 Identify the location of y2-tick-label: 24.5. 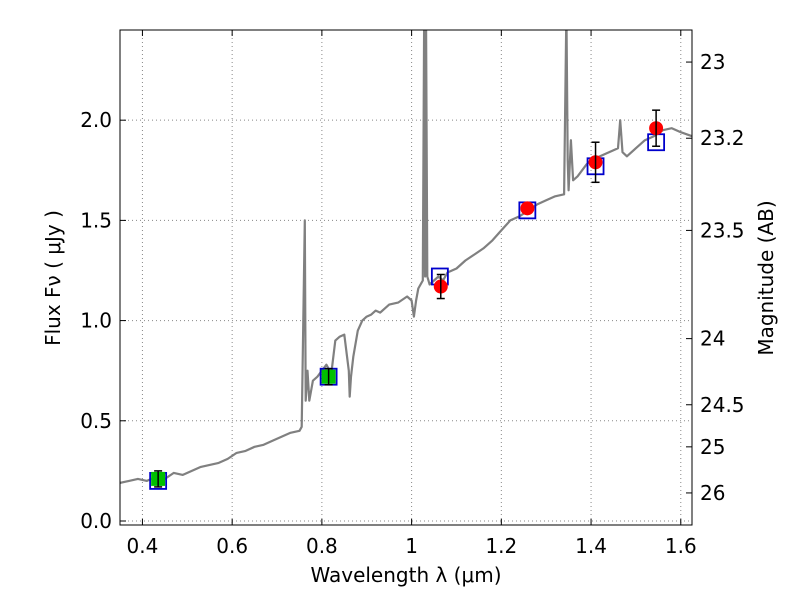
(722, 405).